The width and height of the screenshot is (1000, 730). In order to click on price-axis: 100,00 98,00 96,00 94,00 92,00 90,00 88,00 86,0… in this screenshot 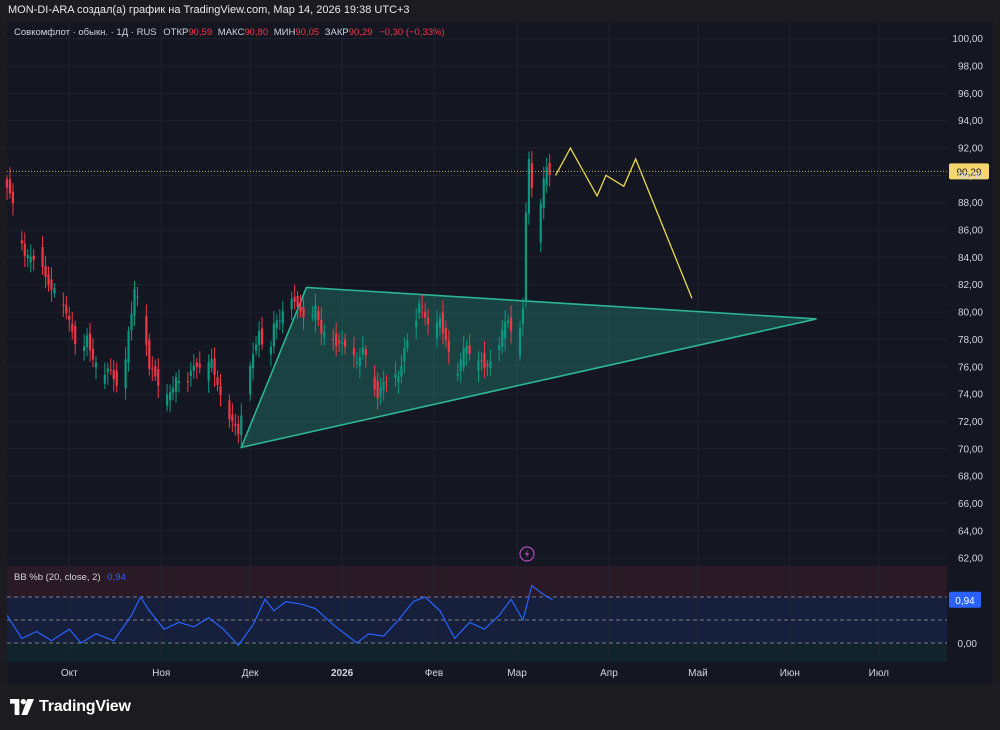, I will do `click(967, 299)`.